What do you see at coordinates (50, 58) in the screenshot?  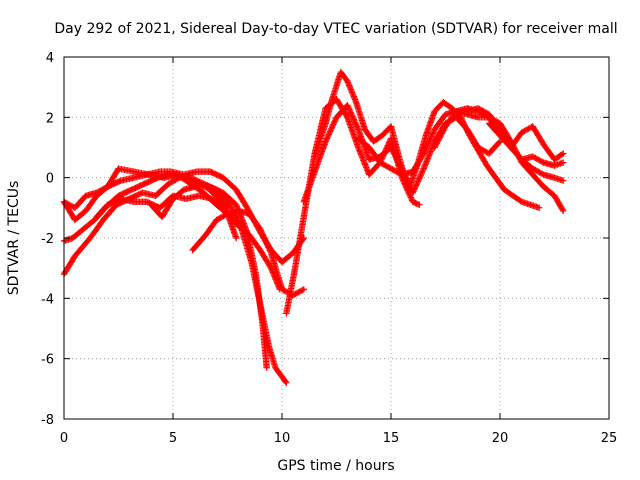 I see `y-tick-label: 4` at bounding box center [50, 58].